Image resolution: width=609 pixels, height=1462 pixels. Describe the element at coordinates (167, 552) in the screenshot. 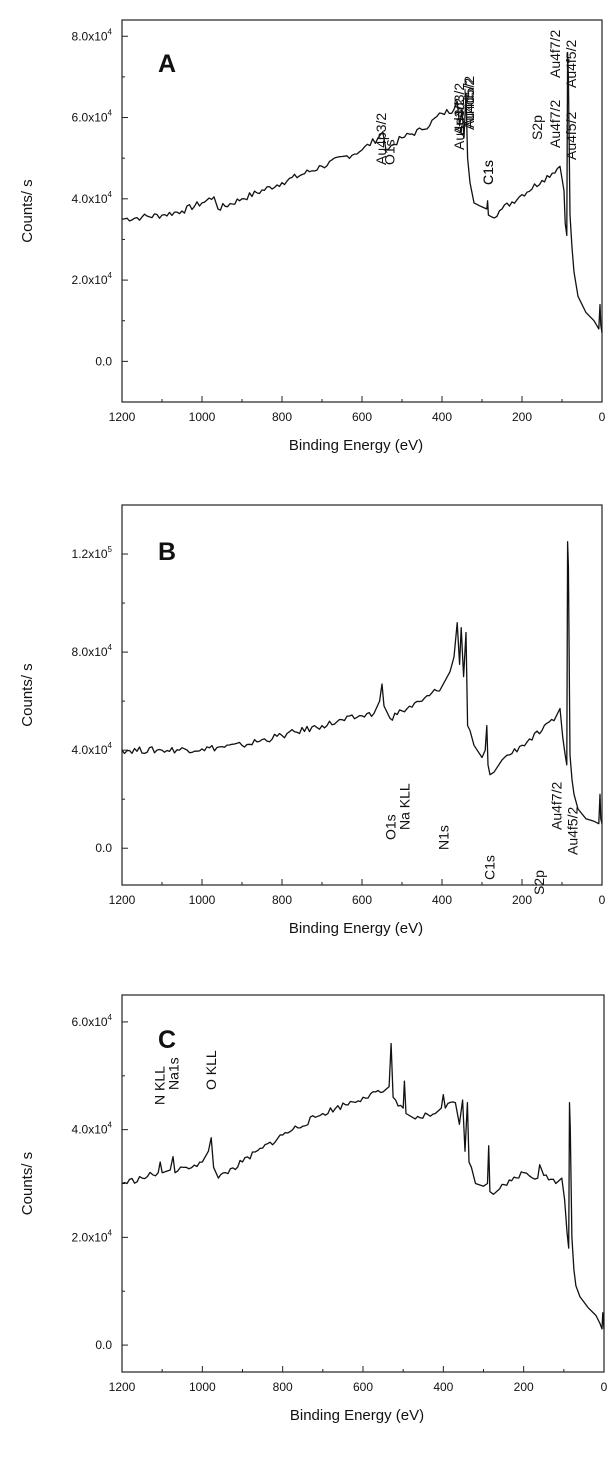

I see `panel-letter: B` at that location.